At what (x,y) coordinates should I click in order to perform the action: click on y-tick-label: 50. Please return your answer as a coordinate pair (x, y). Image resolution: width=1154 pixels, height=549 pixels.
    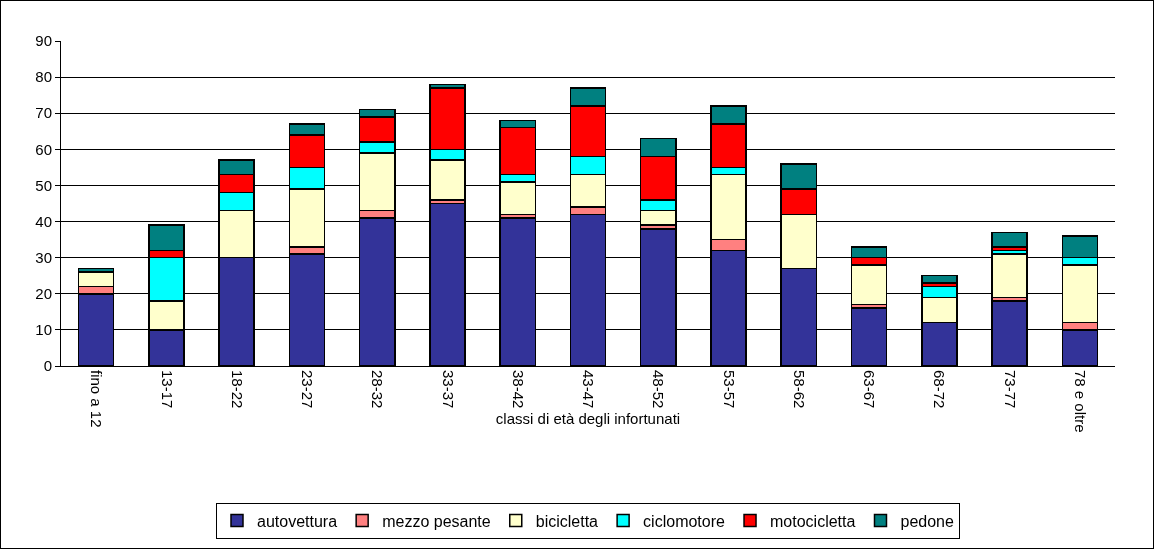
    Looking at the image, I should click on (43, 185).